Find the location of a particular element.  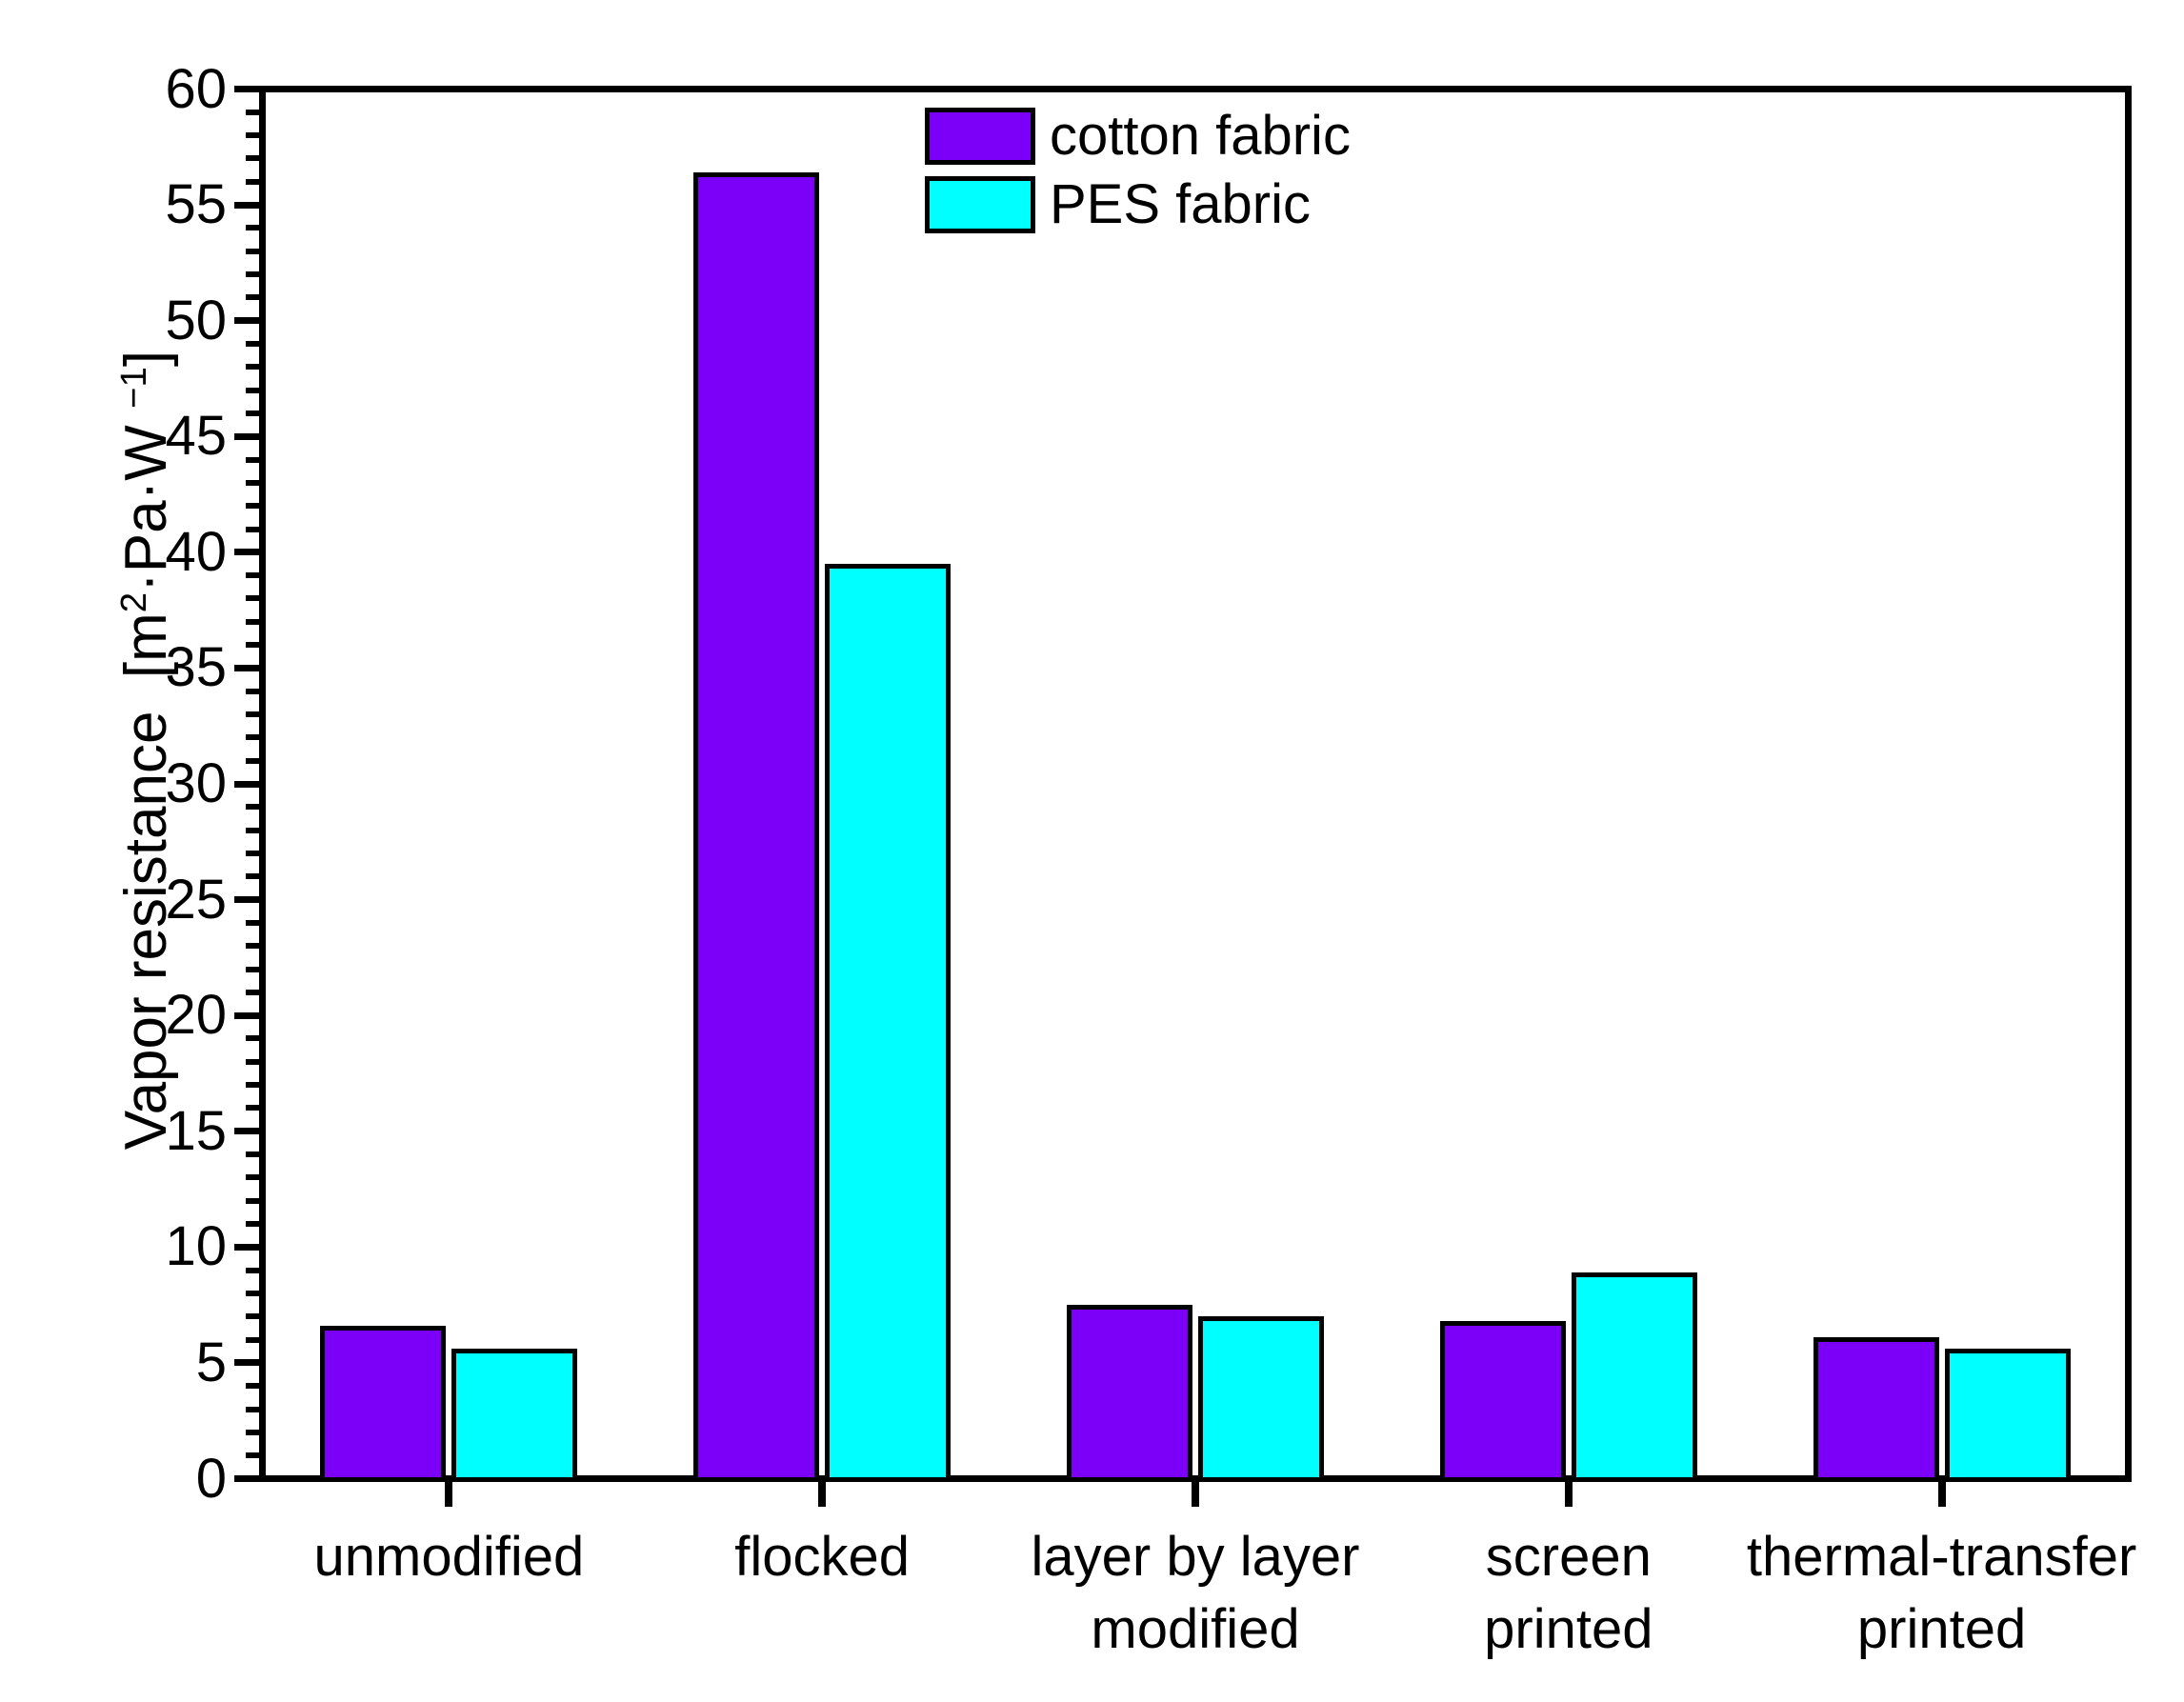

x-category-label: thermal-transfer printed is located at coordinates (1939, 1594).